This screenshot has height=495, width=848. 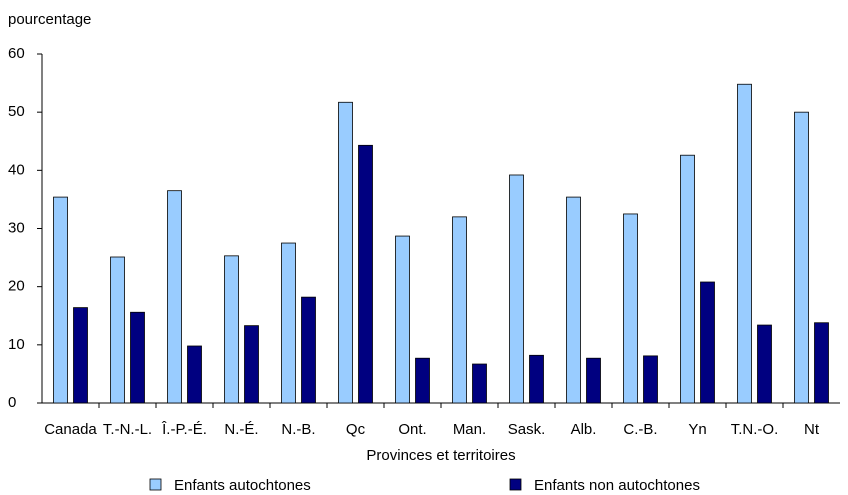 I want to click on x-tick-label: Alb., so click(x=584, y=429).